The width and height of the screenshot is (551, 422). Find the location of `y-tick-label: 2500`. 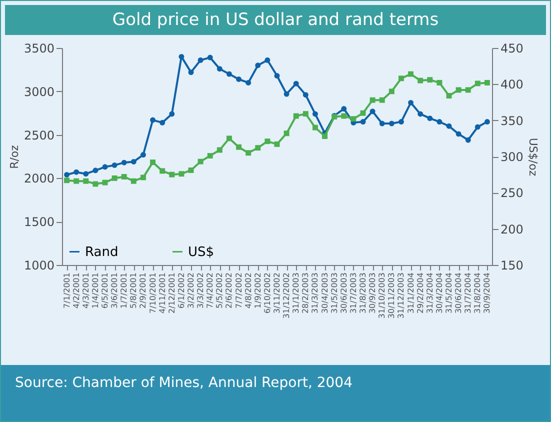

y-tick-label: 2500 is located at coordinates (39, 135).